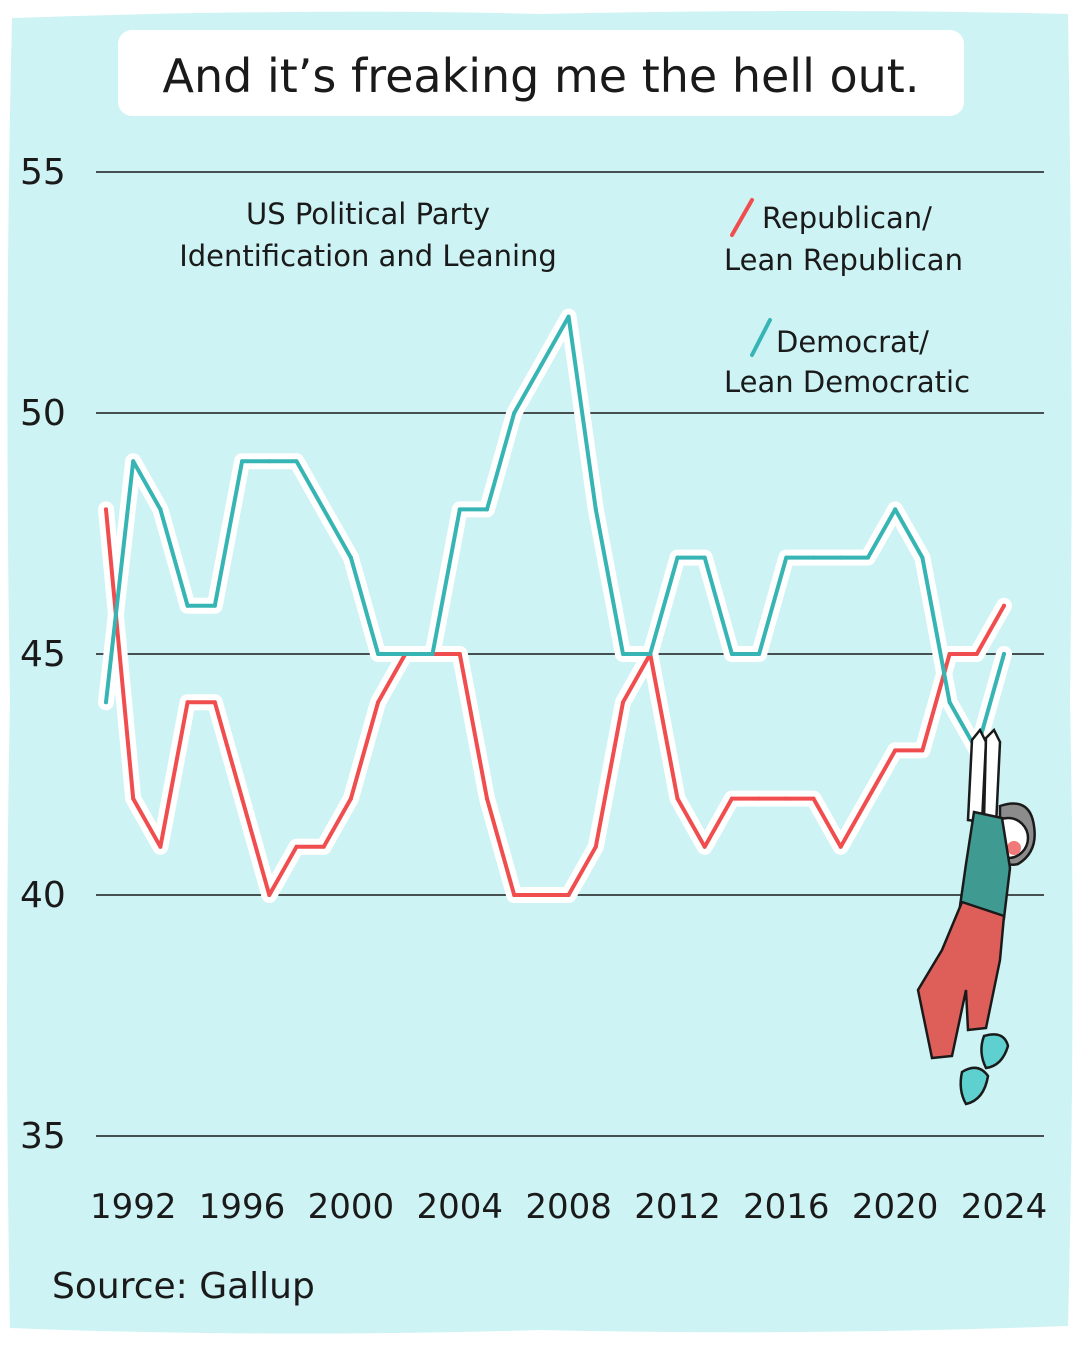 The width and height of the screenshot is (1080, 1350). What do you see at coordinates (813, 798) in the screenshot?
I see `republican-point-2017` at bounding box center [813, 798].